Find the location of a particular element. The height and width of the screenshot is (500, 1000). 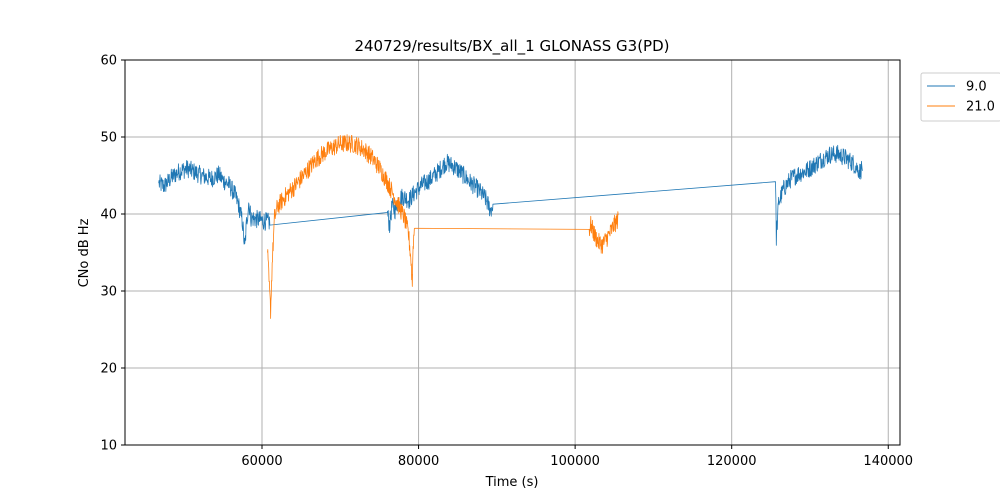

legend-label: 9.0 is located at coordinates (976, 87).